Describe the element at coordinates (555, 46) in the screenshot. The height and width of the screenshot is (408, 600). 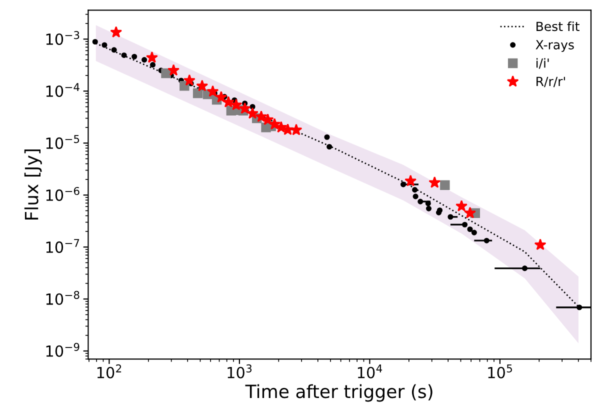
I see `legend-label: X-rays` at that location.